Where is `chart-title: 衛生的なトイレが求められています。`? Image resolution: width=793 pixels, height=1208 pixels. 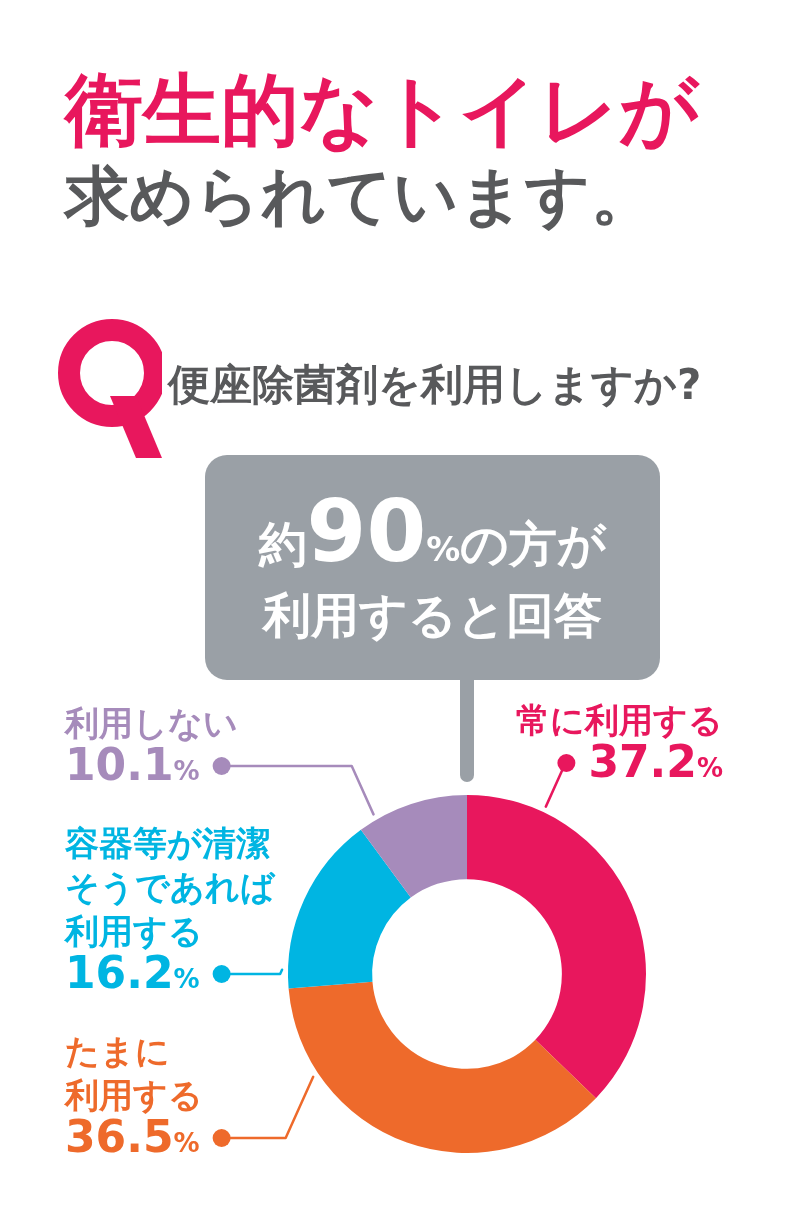
chart-title: 衛生的なトイレが求められています。 is located at coordinates (383, 149).